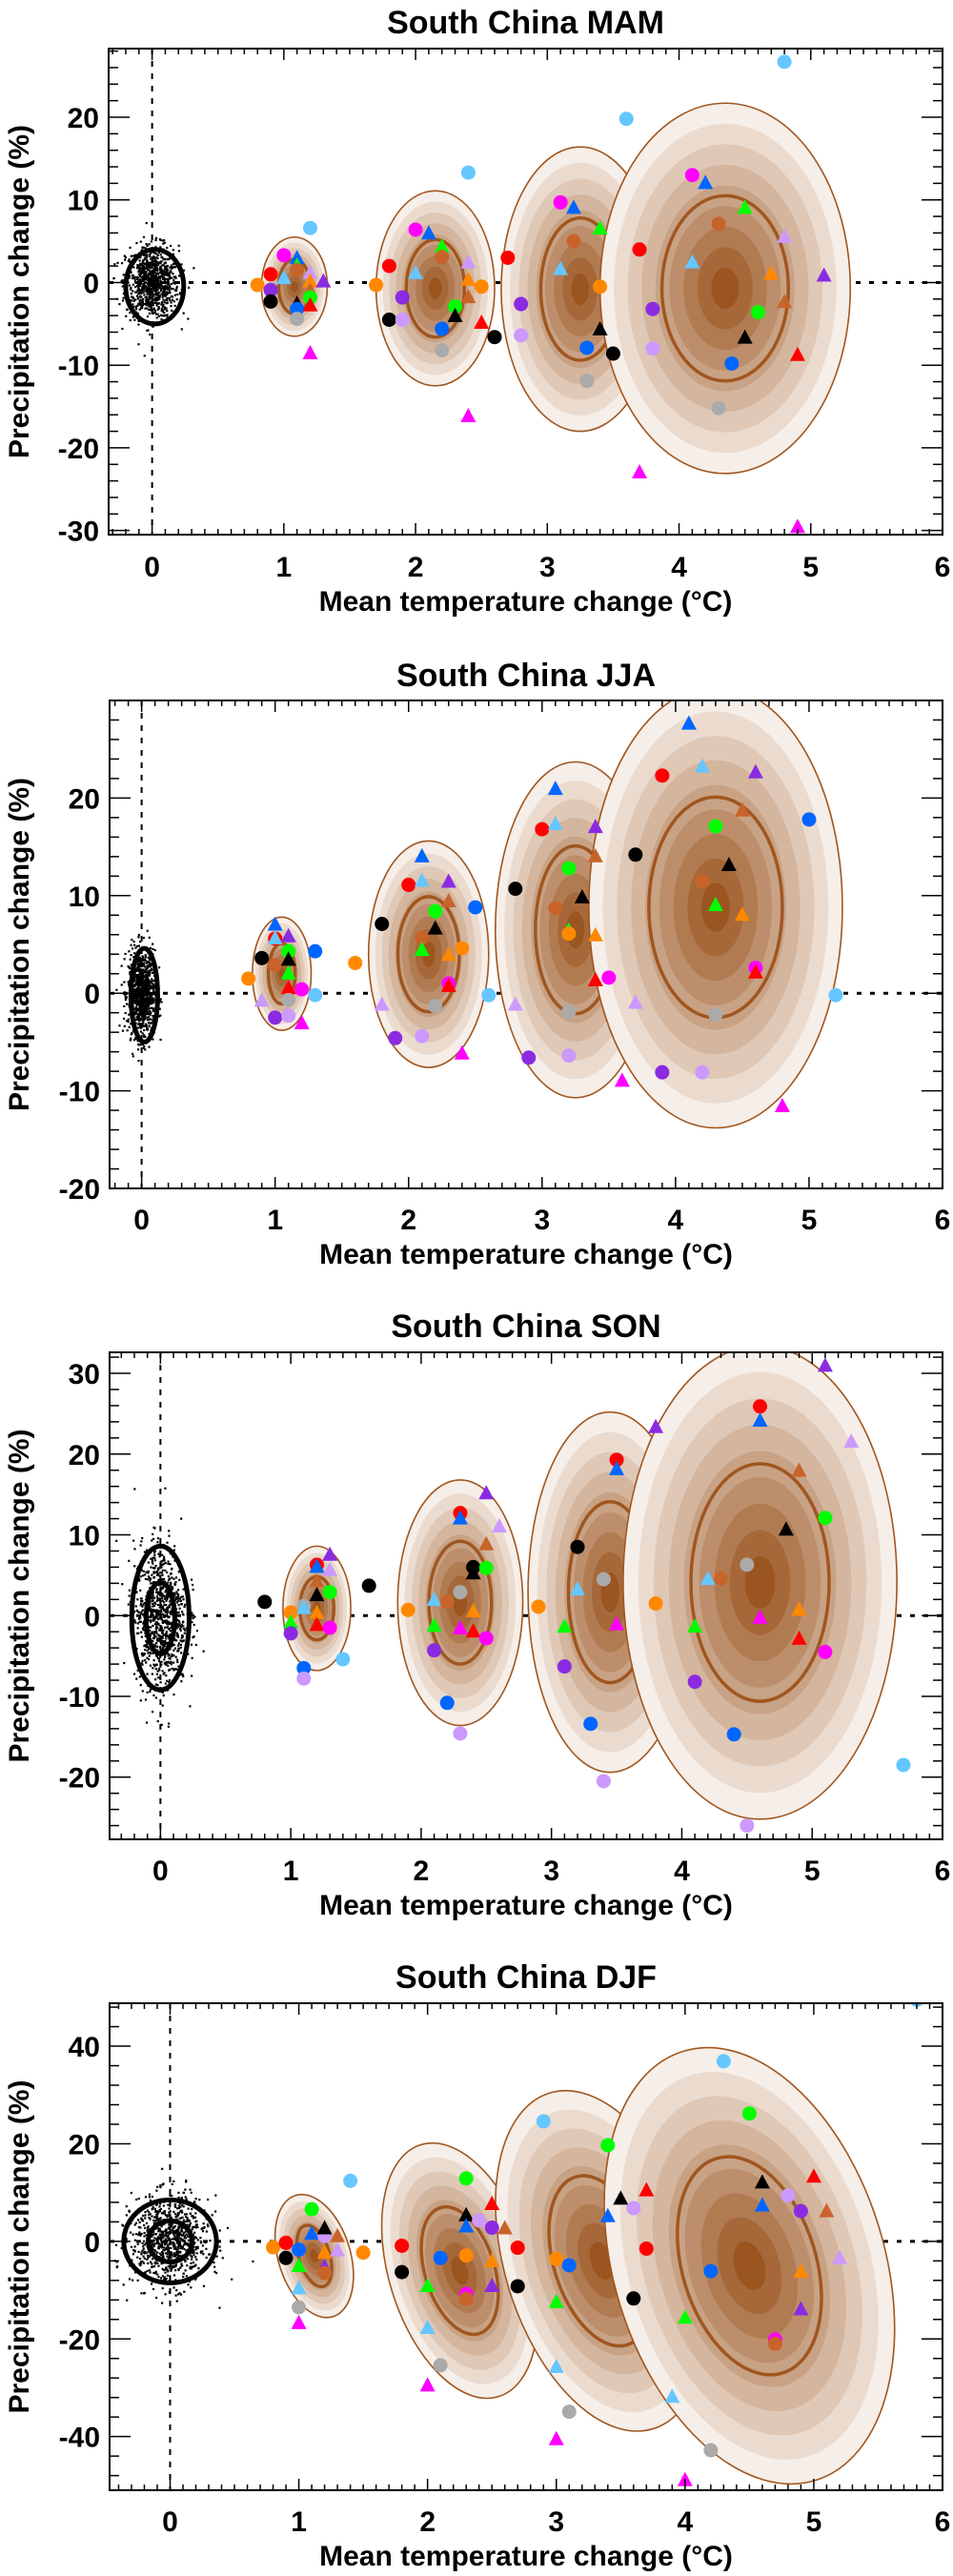 The image size is (953, 2576). I want to click on warming-level-ellipse, so click(429, 954).